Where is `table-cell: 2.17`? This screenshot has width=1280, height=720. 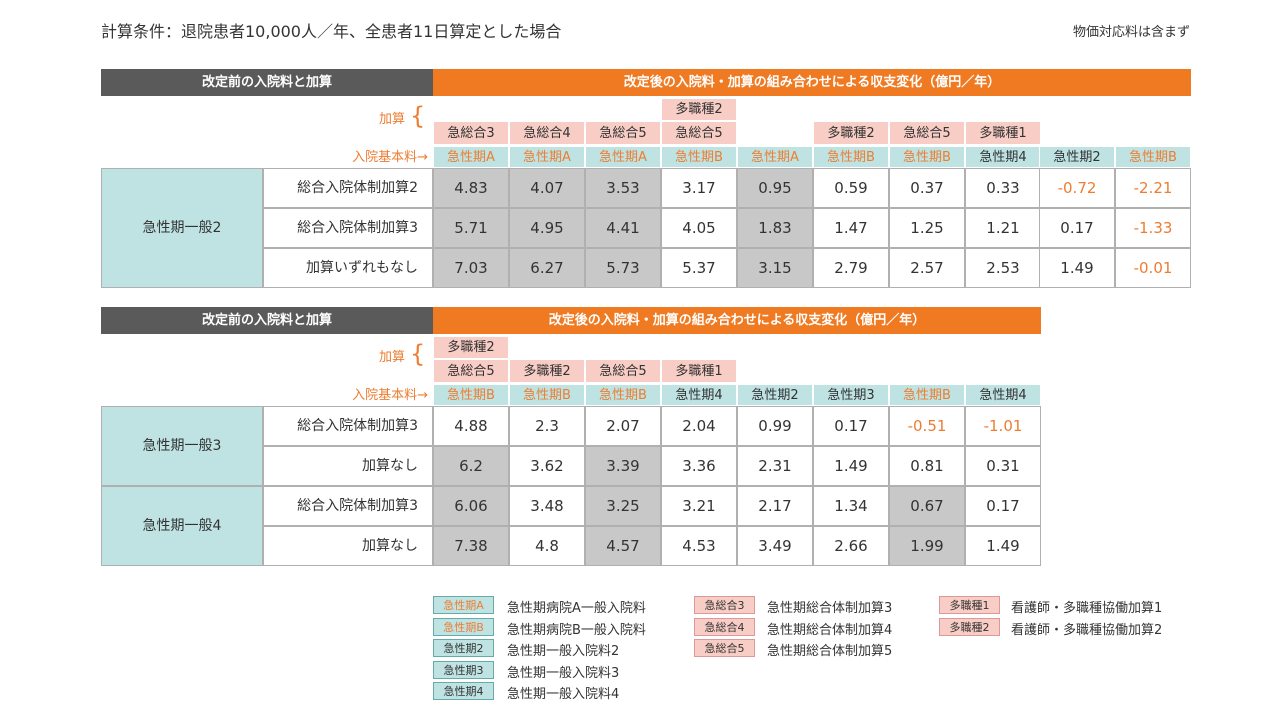
table-cell: 2.17 is located at coordinates (775, 506).